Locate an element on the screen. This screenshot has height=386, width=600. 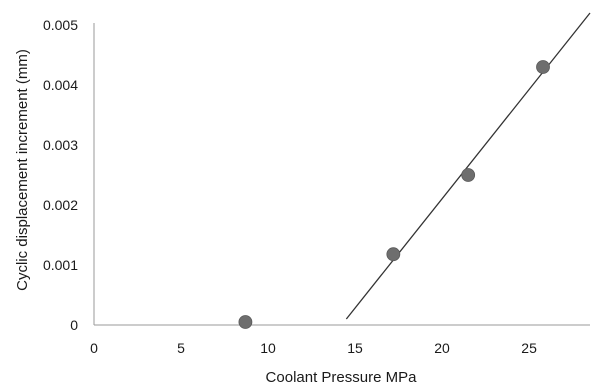
x-tick-label: 15 is located at coordinates (355, 348).